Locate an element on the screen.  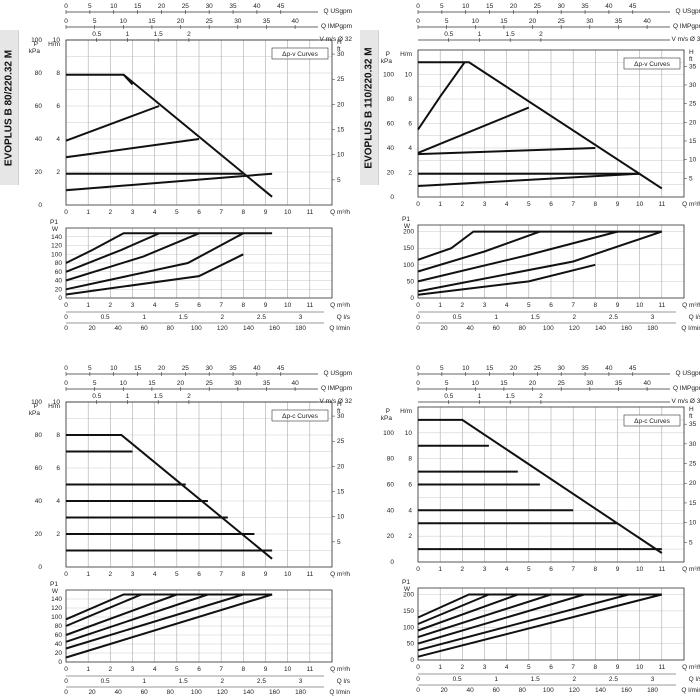
hm-tick-label: 10 is located at coordinates (409, 75).